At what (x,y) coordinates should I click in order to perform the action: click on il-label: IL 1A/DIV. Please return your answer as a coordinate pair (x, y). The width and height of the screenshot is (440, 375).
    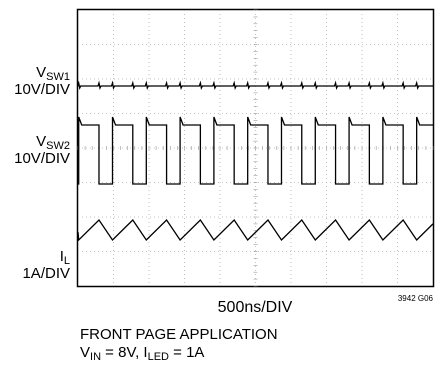
    Looking at the image, I should click on (46, 265).